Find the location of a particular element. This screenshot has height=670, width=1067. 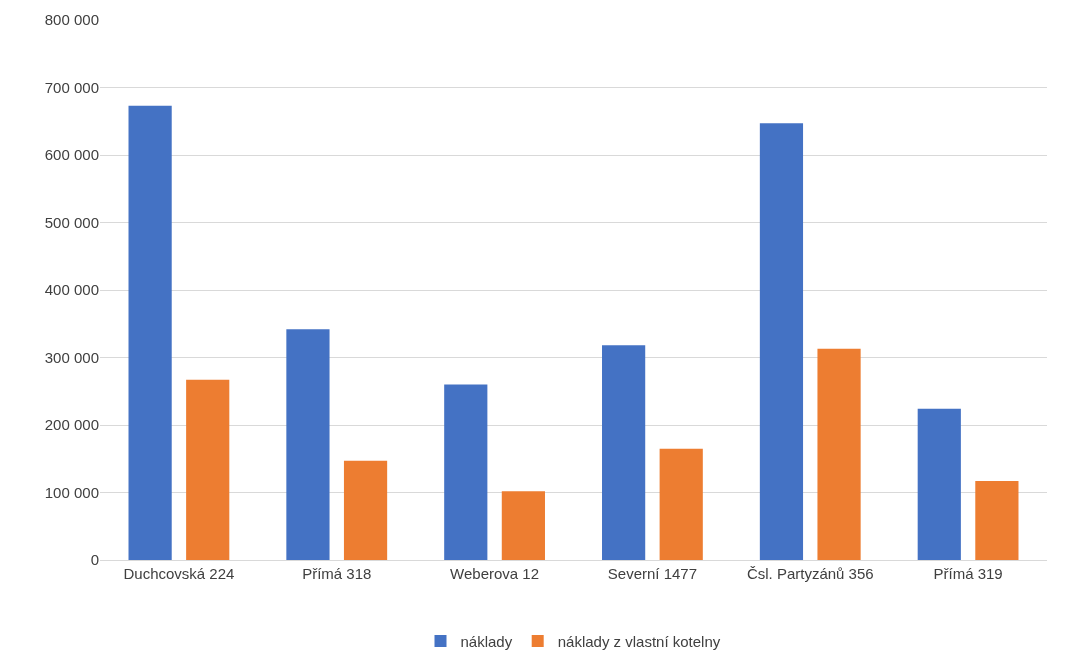

y-tick-label: 700 000 is located at coordinates (71, 87).